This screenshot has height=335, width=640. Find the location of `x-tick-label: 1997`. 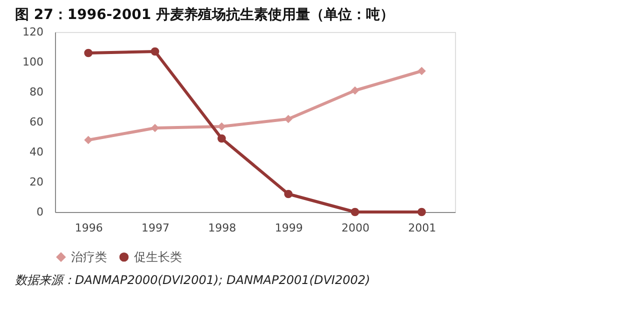

x-tick-label: 1997 is located at coordinates (156, 228).